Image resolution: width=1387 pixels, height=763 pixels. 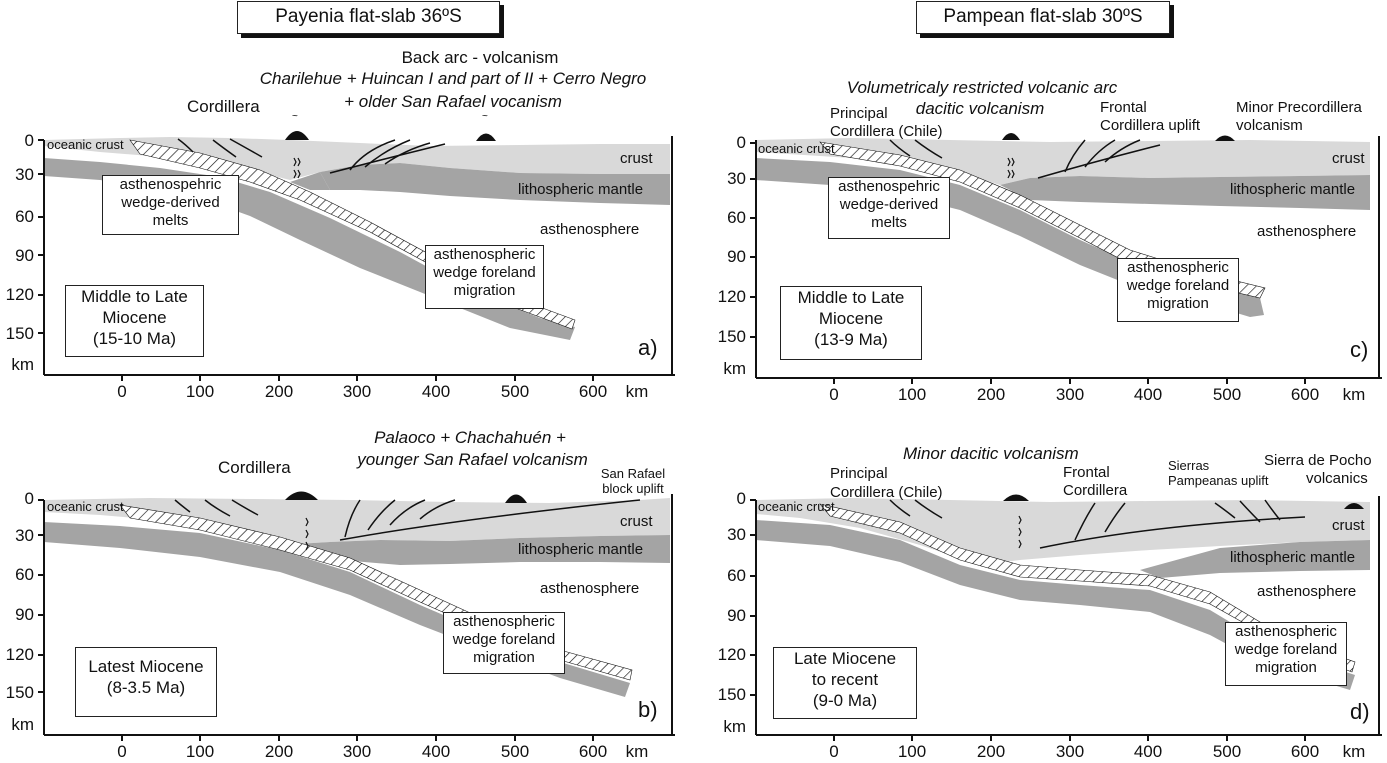 What do you see at coordinates (1269, 125) in the screenshot?
I see `precordillera-line2: volcanism` at bounding box center [1269, 125].